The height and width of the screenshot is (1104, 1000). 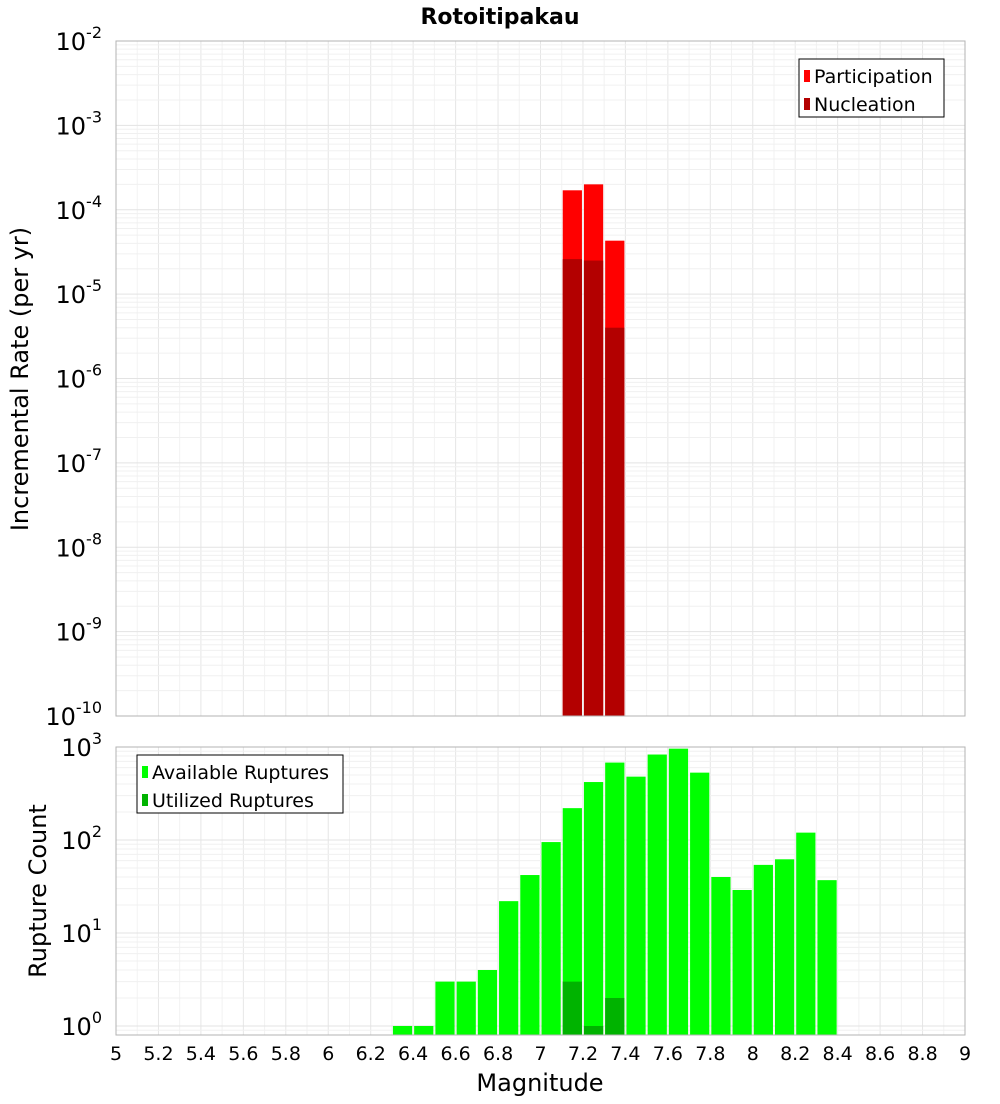 I want to click on top-y-tick-label: 10⁻², so click(x=79, y=39).